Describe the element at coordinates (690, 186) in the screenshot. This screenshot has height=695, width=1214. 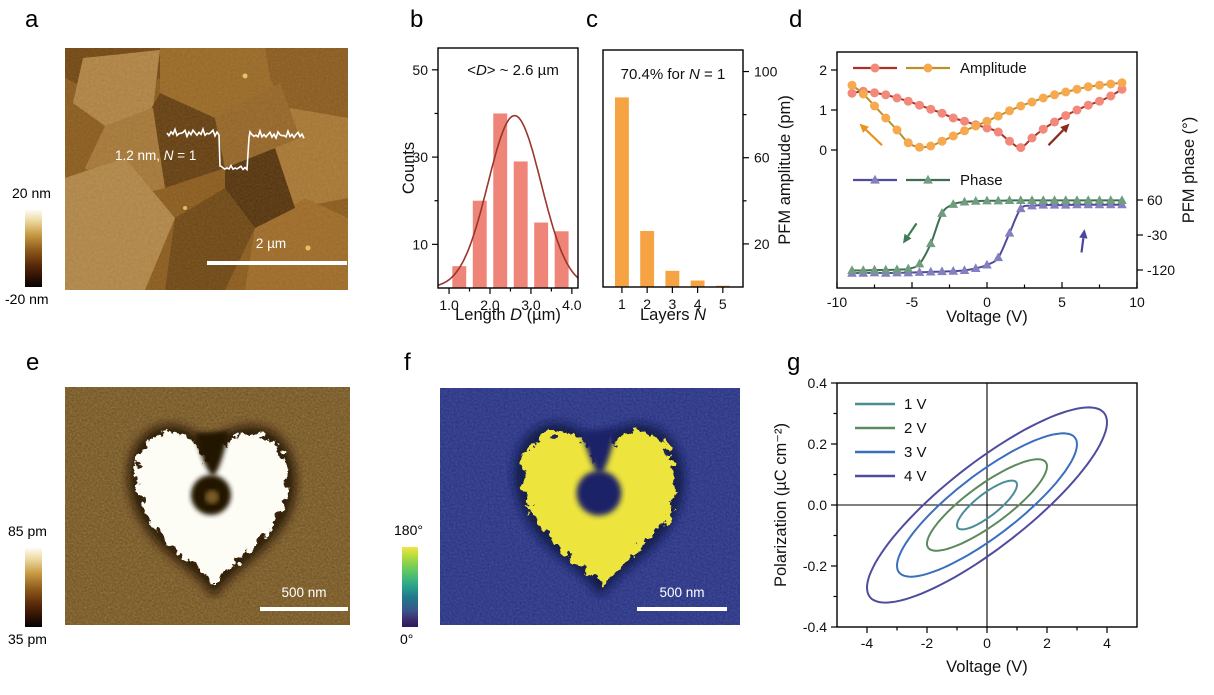
I see `chart-layers-histogram: 1 2 3 4 5 20 60 100 70.4% for N = 1 Layers N` at that location.